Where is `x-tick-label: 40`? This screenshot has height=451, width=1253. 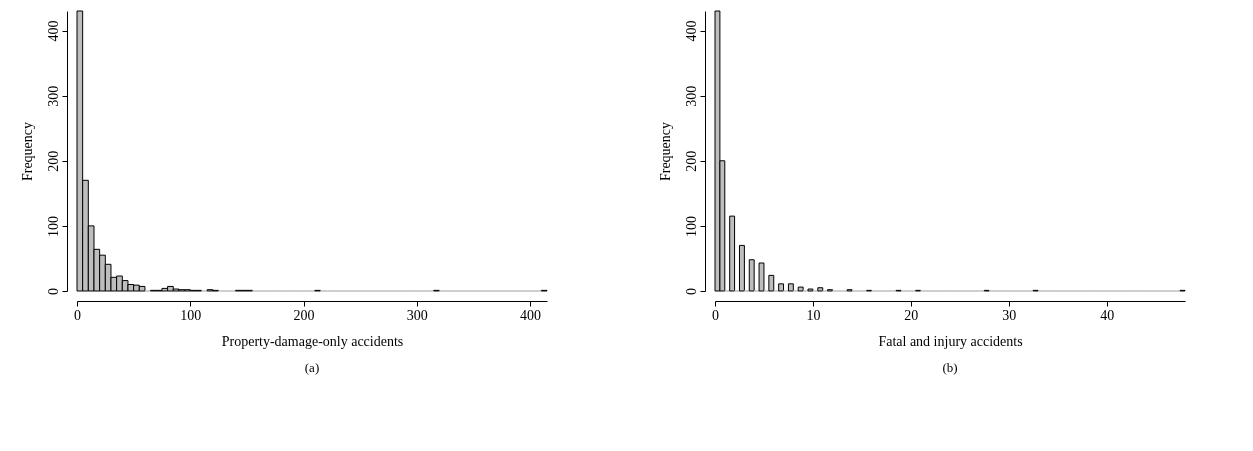 x-tick-label: 40 is located at coordinates (1107, 315).